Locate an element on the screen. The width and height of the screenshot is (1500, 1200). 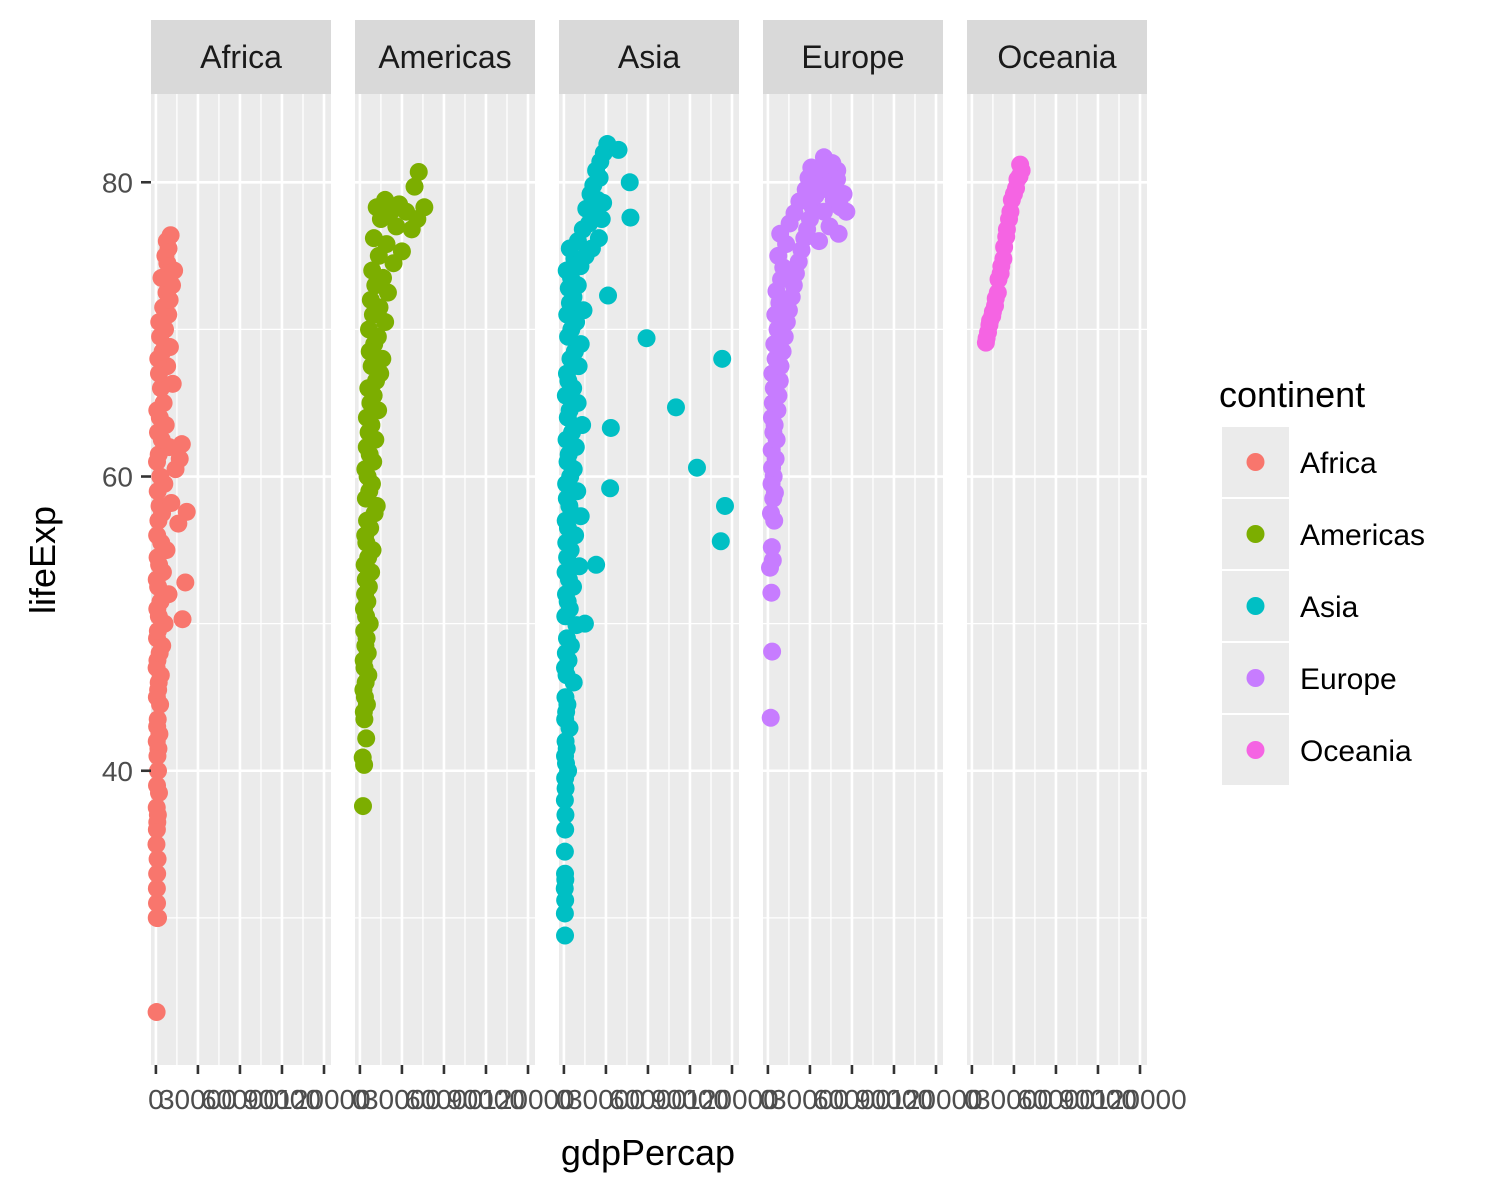
legend-item-africa: Africa is located at coordinates (1299, 462).